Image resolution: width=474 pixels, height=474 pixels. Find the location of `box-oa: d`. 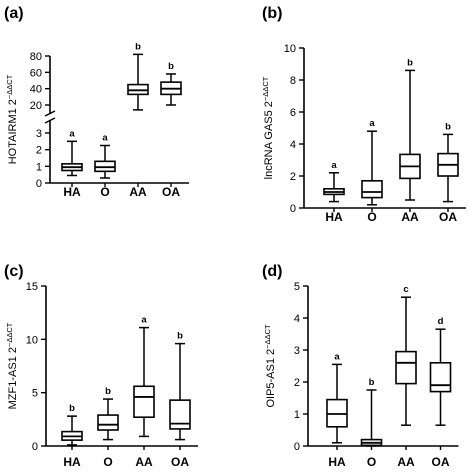

box-oa: d is located at coordinates (440, 371).